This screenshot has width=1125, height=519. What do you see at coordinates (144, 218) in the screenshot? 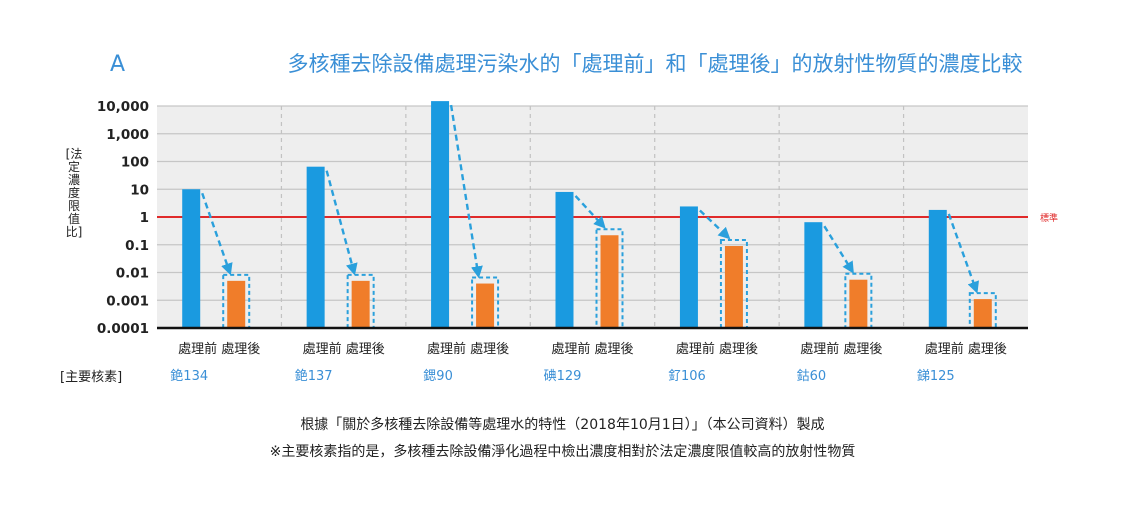
I see `y-tick-label: 1` at bounding box center [144, 218].